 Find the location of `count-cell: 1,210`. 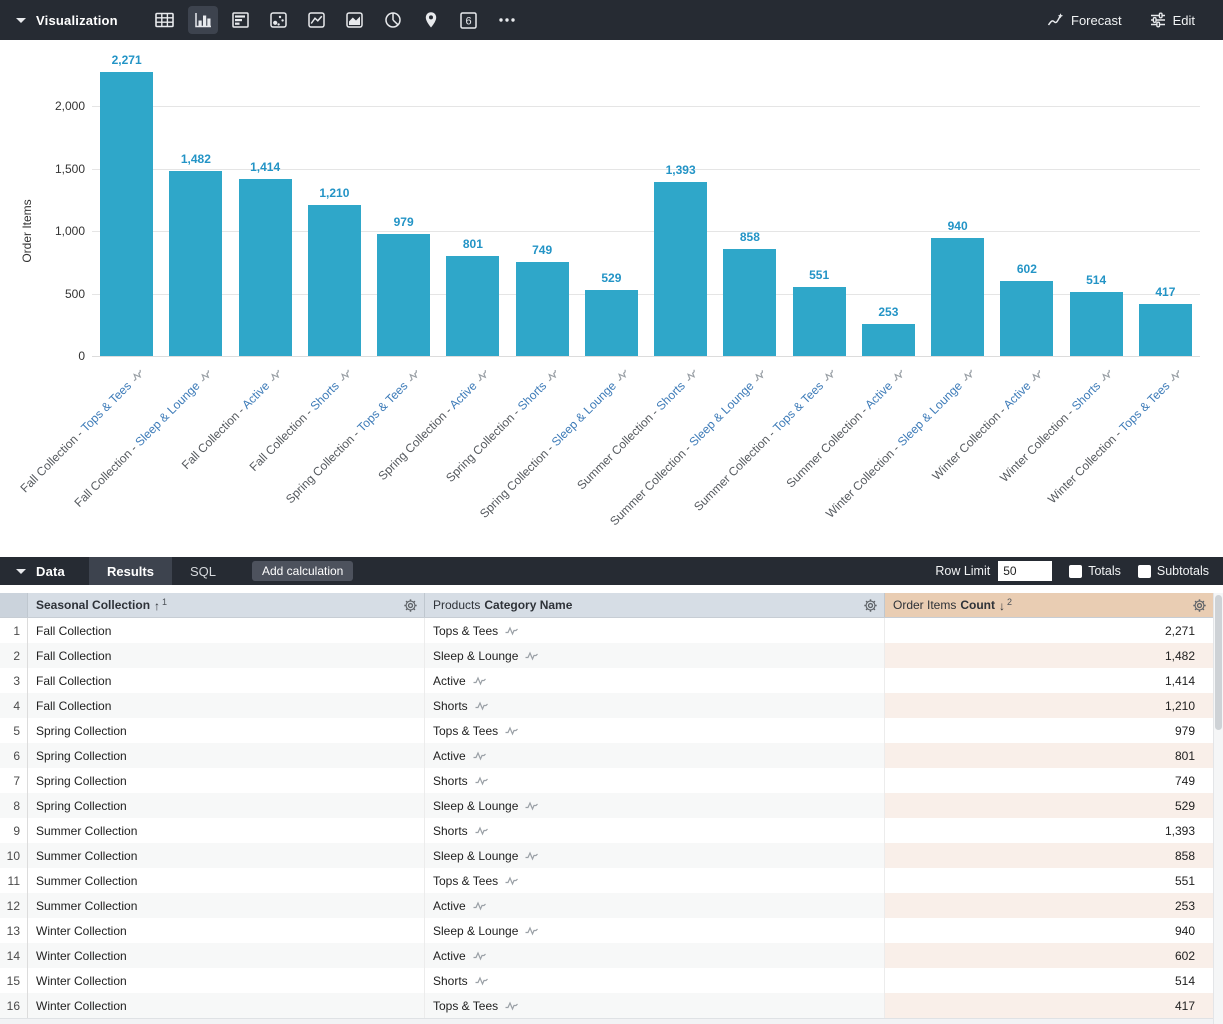

count-cell: 1,210 is located at coordinates (1049, 705).